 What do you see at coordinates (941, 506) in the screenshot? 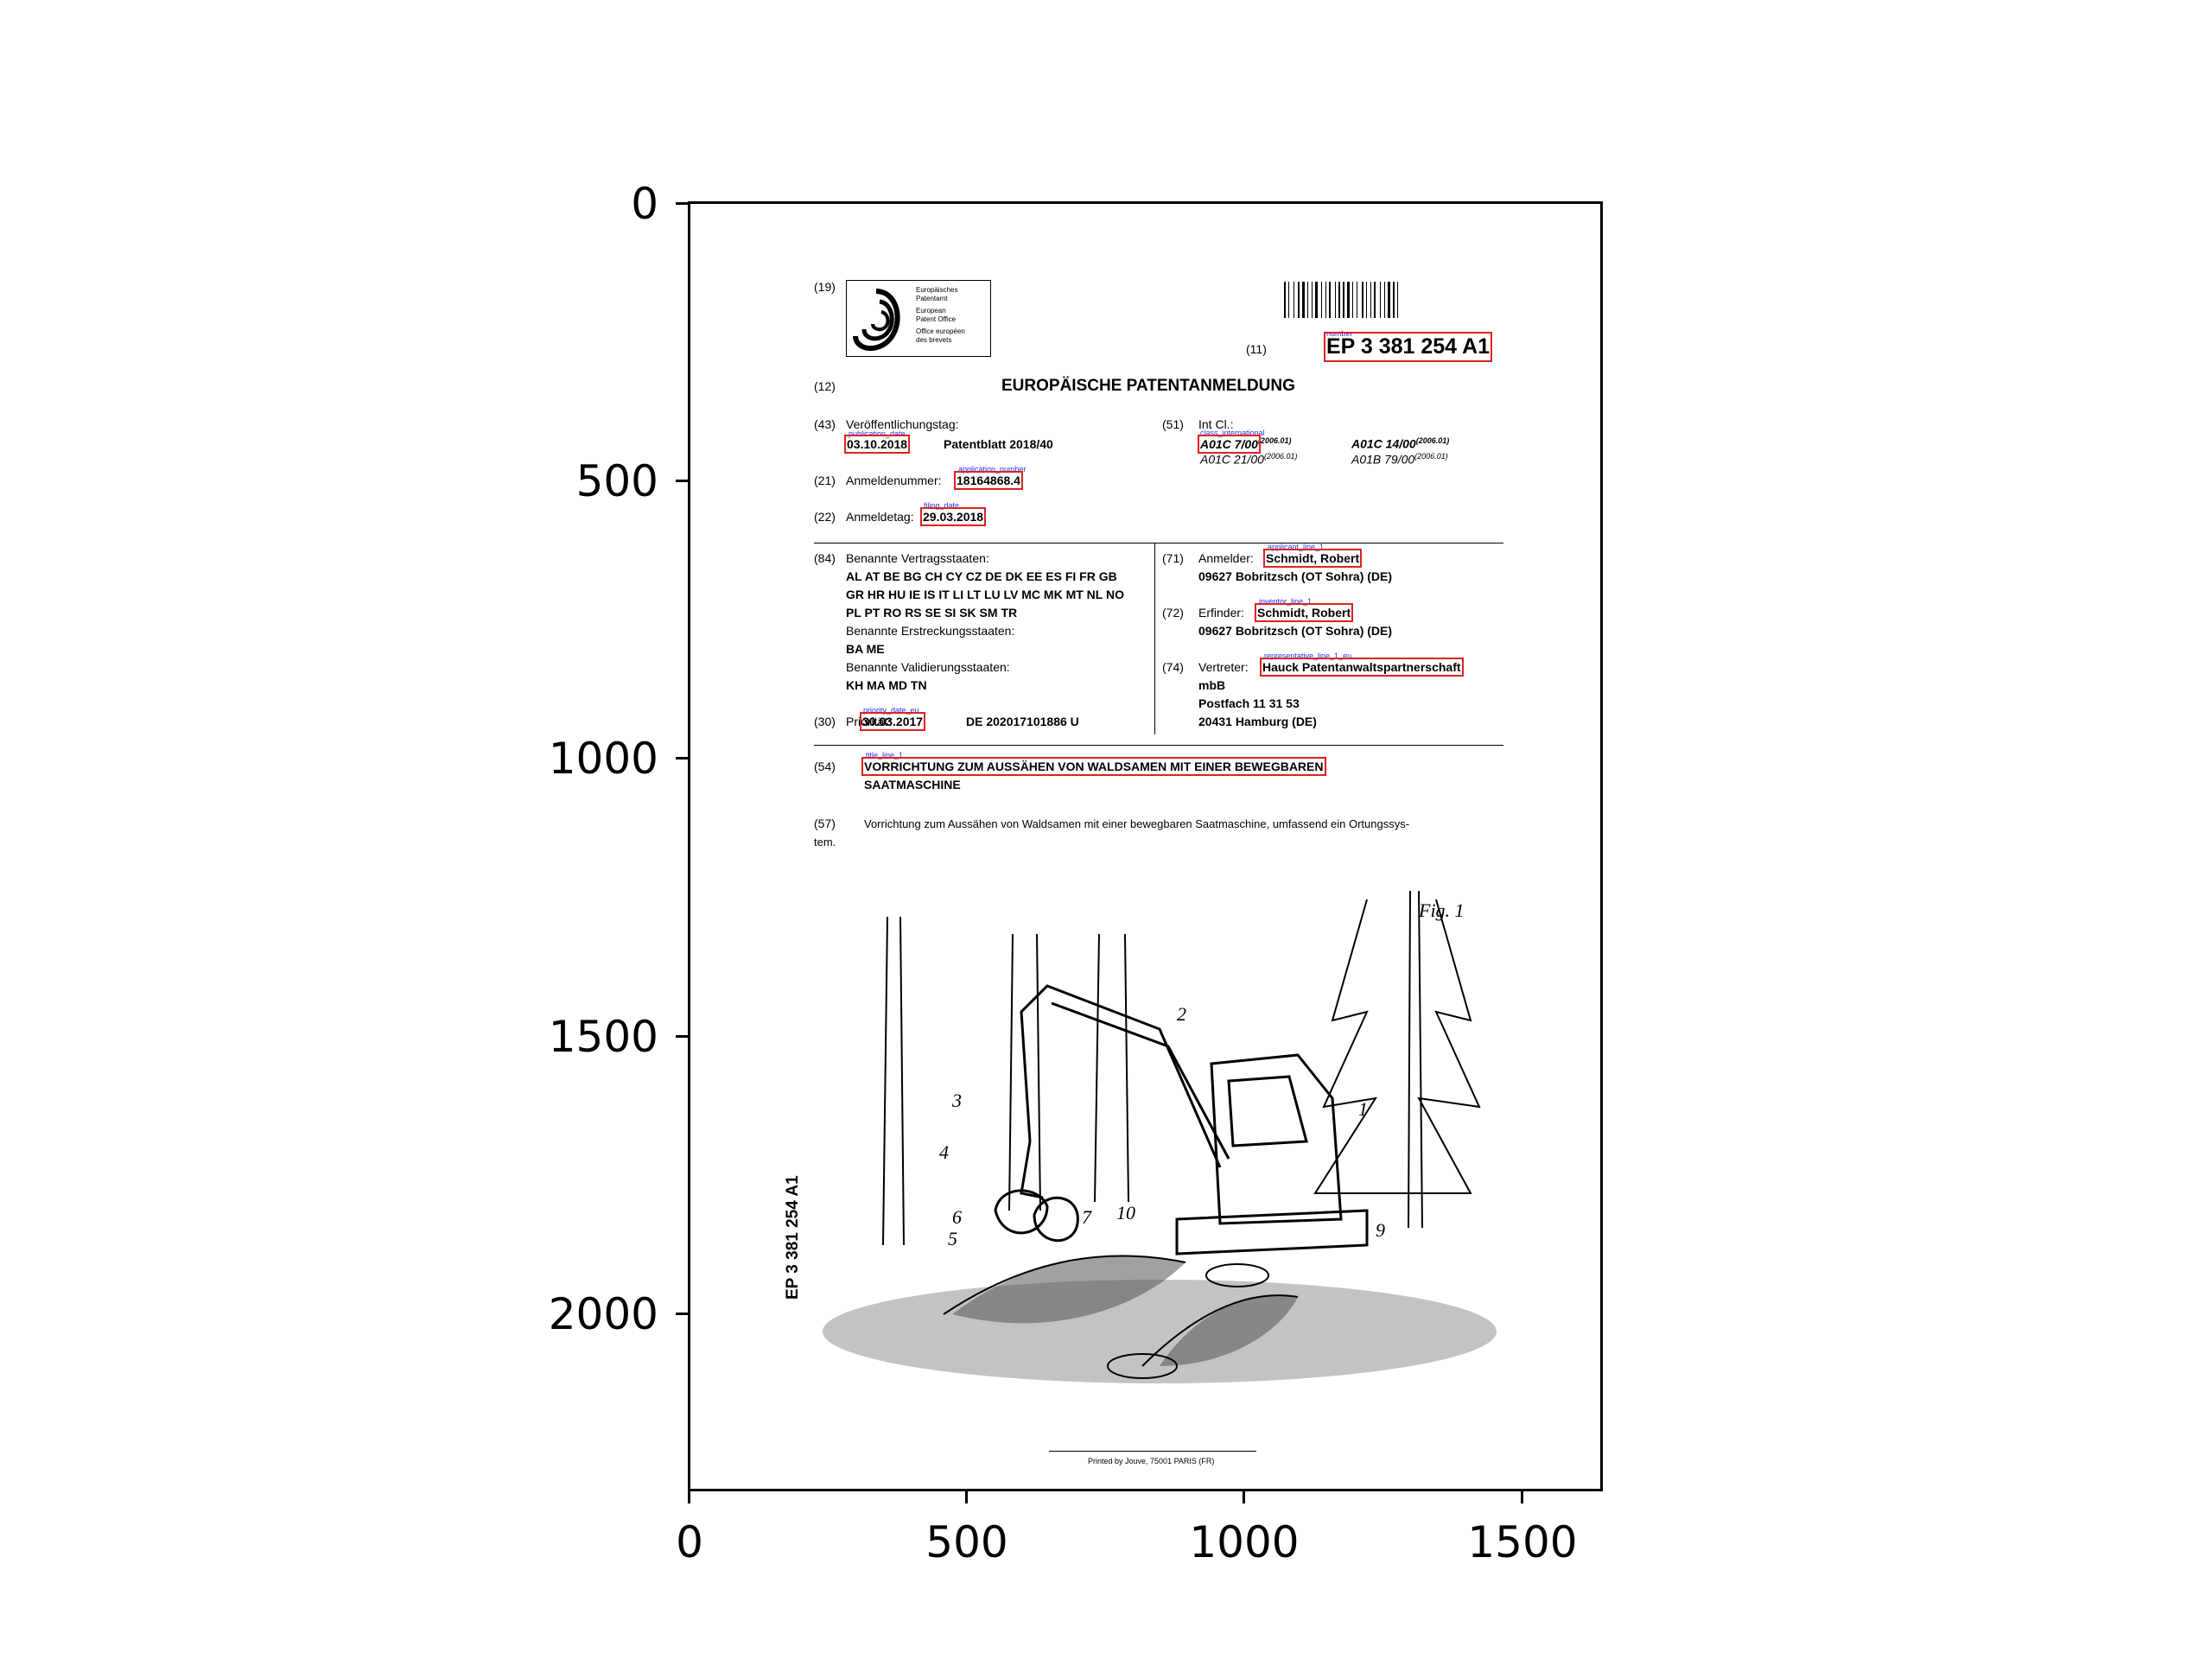
I see `filing-date-box-label: filing_date` at bounding box center [941, 506].